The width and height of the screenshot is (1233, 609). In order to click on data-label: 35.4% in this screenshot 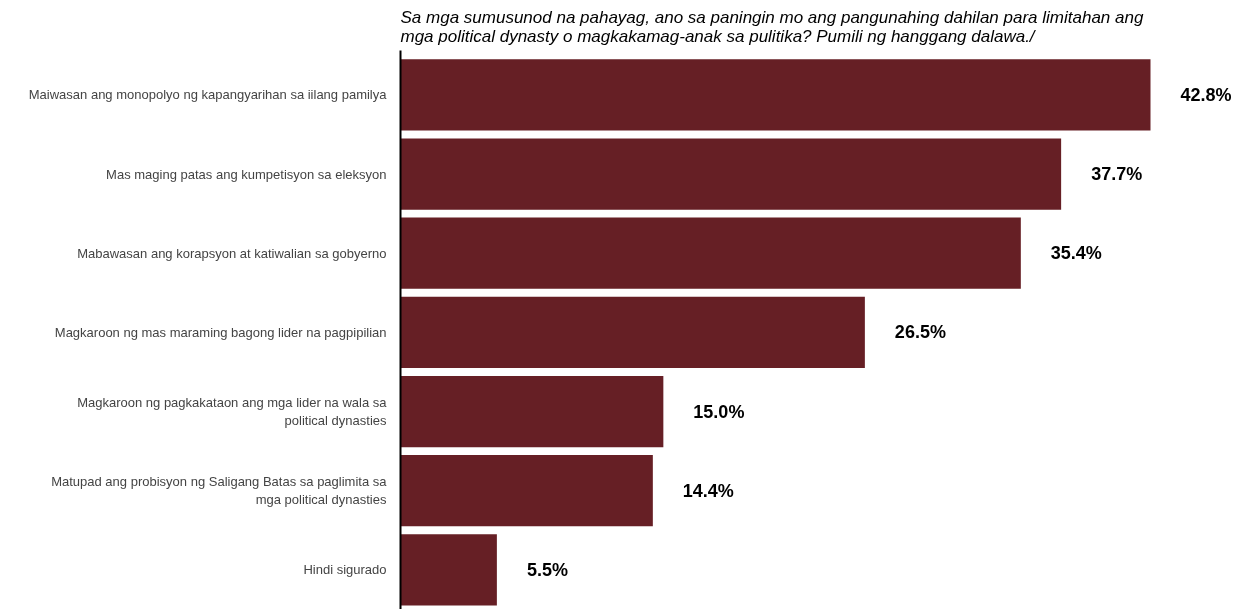, I will do `click(1076, 253)`.